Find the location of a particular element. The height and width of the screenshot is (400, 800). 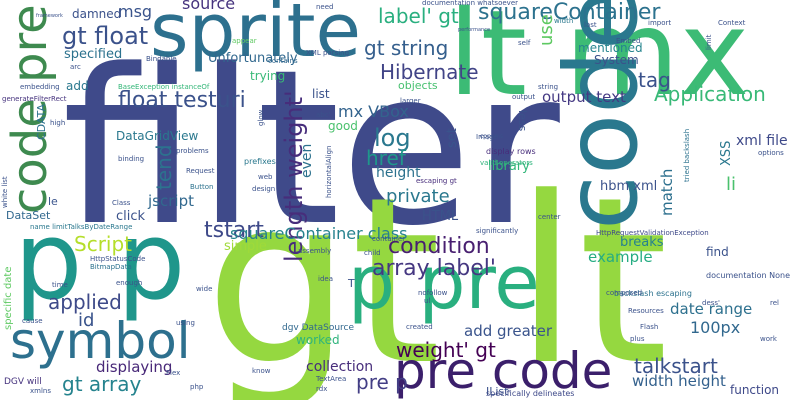

word-valid-operators: valid operators is located at coordinates (506, 163).